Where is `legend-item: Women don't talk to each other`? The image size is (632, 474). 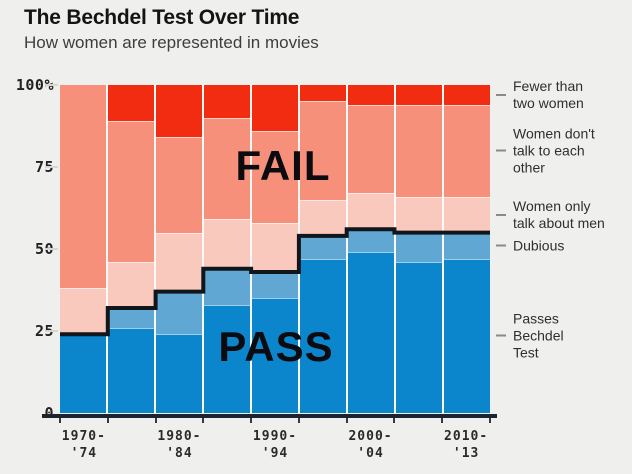 legend-item: Women don't talk to each other is located at coordinates (561, 150).